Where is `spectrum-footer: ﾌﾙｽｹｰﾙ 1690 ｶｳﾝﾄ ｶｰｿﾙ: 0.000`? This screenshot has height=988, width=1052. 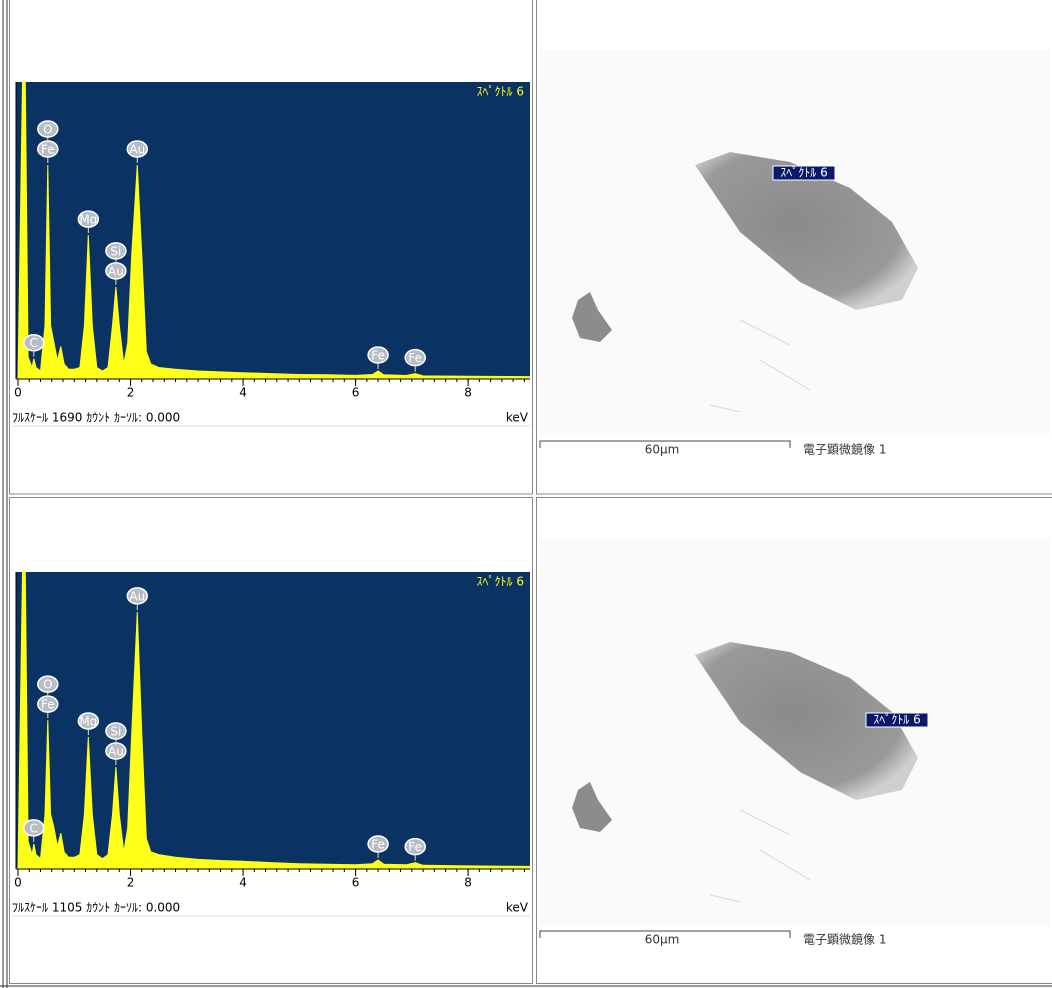 spectrum-footer: ﾌﾙｽｹｰﾙ 1690 ｶｳﾝﾄ ｶｰｿﾙ: 0.000 is located at coordinates (96, 418).